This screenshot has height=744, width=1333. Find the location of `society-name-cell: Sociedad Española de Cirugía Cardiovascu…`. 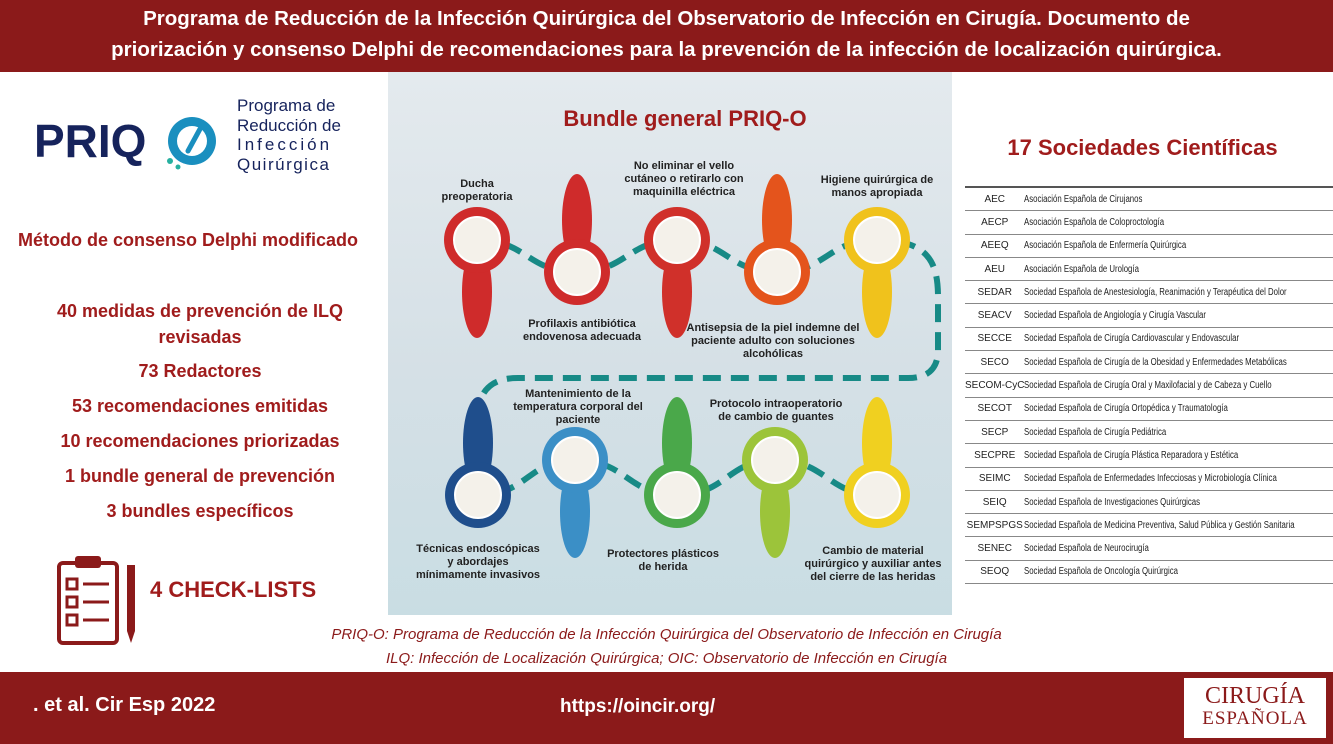

society-name-cell: Sociedad Española de Cirugía Cardiovascu… is located at coordinates (1178, 339).